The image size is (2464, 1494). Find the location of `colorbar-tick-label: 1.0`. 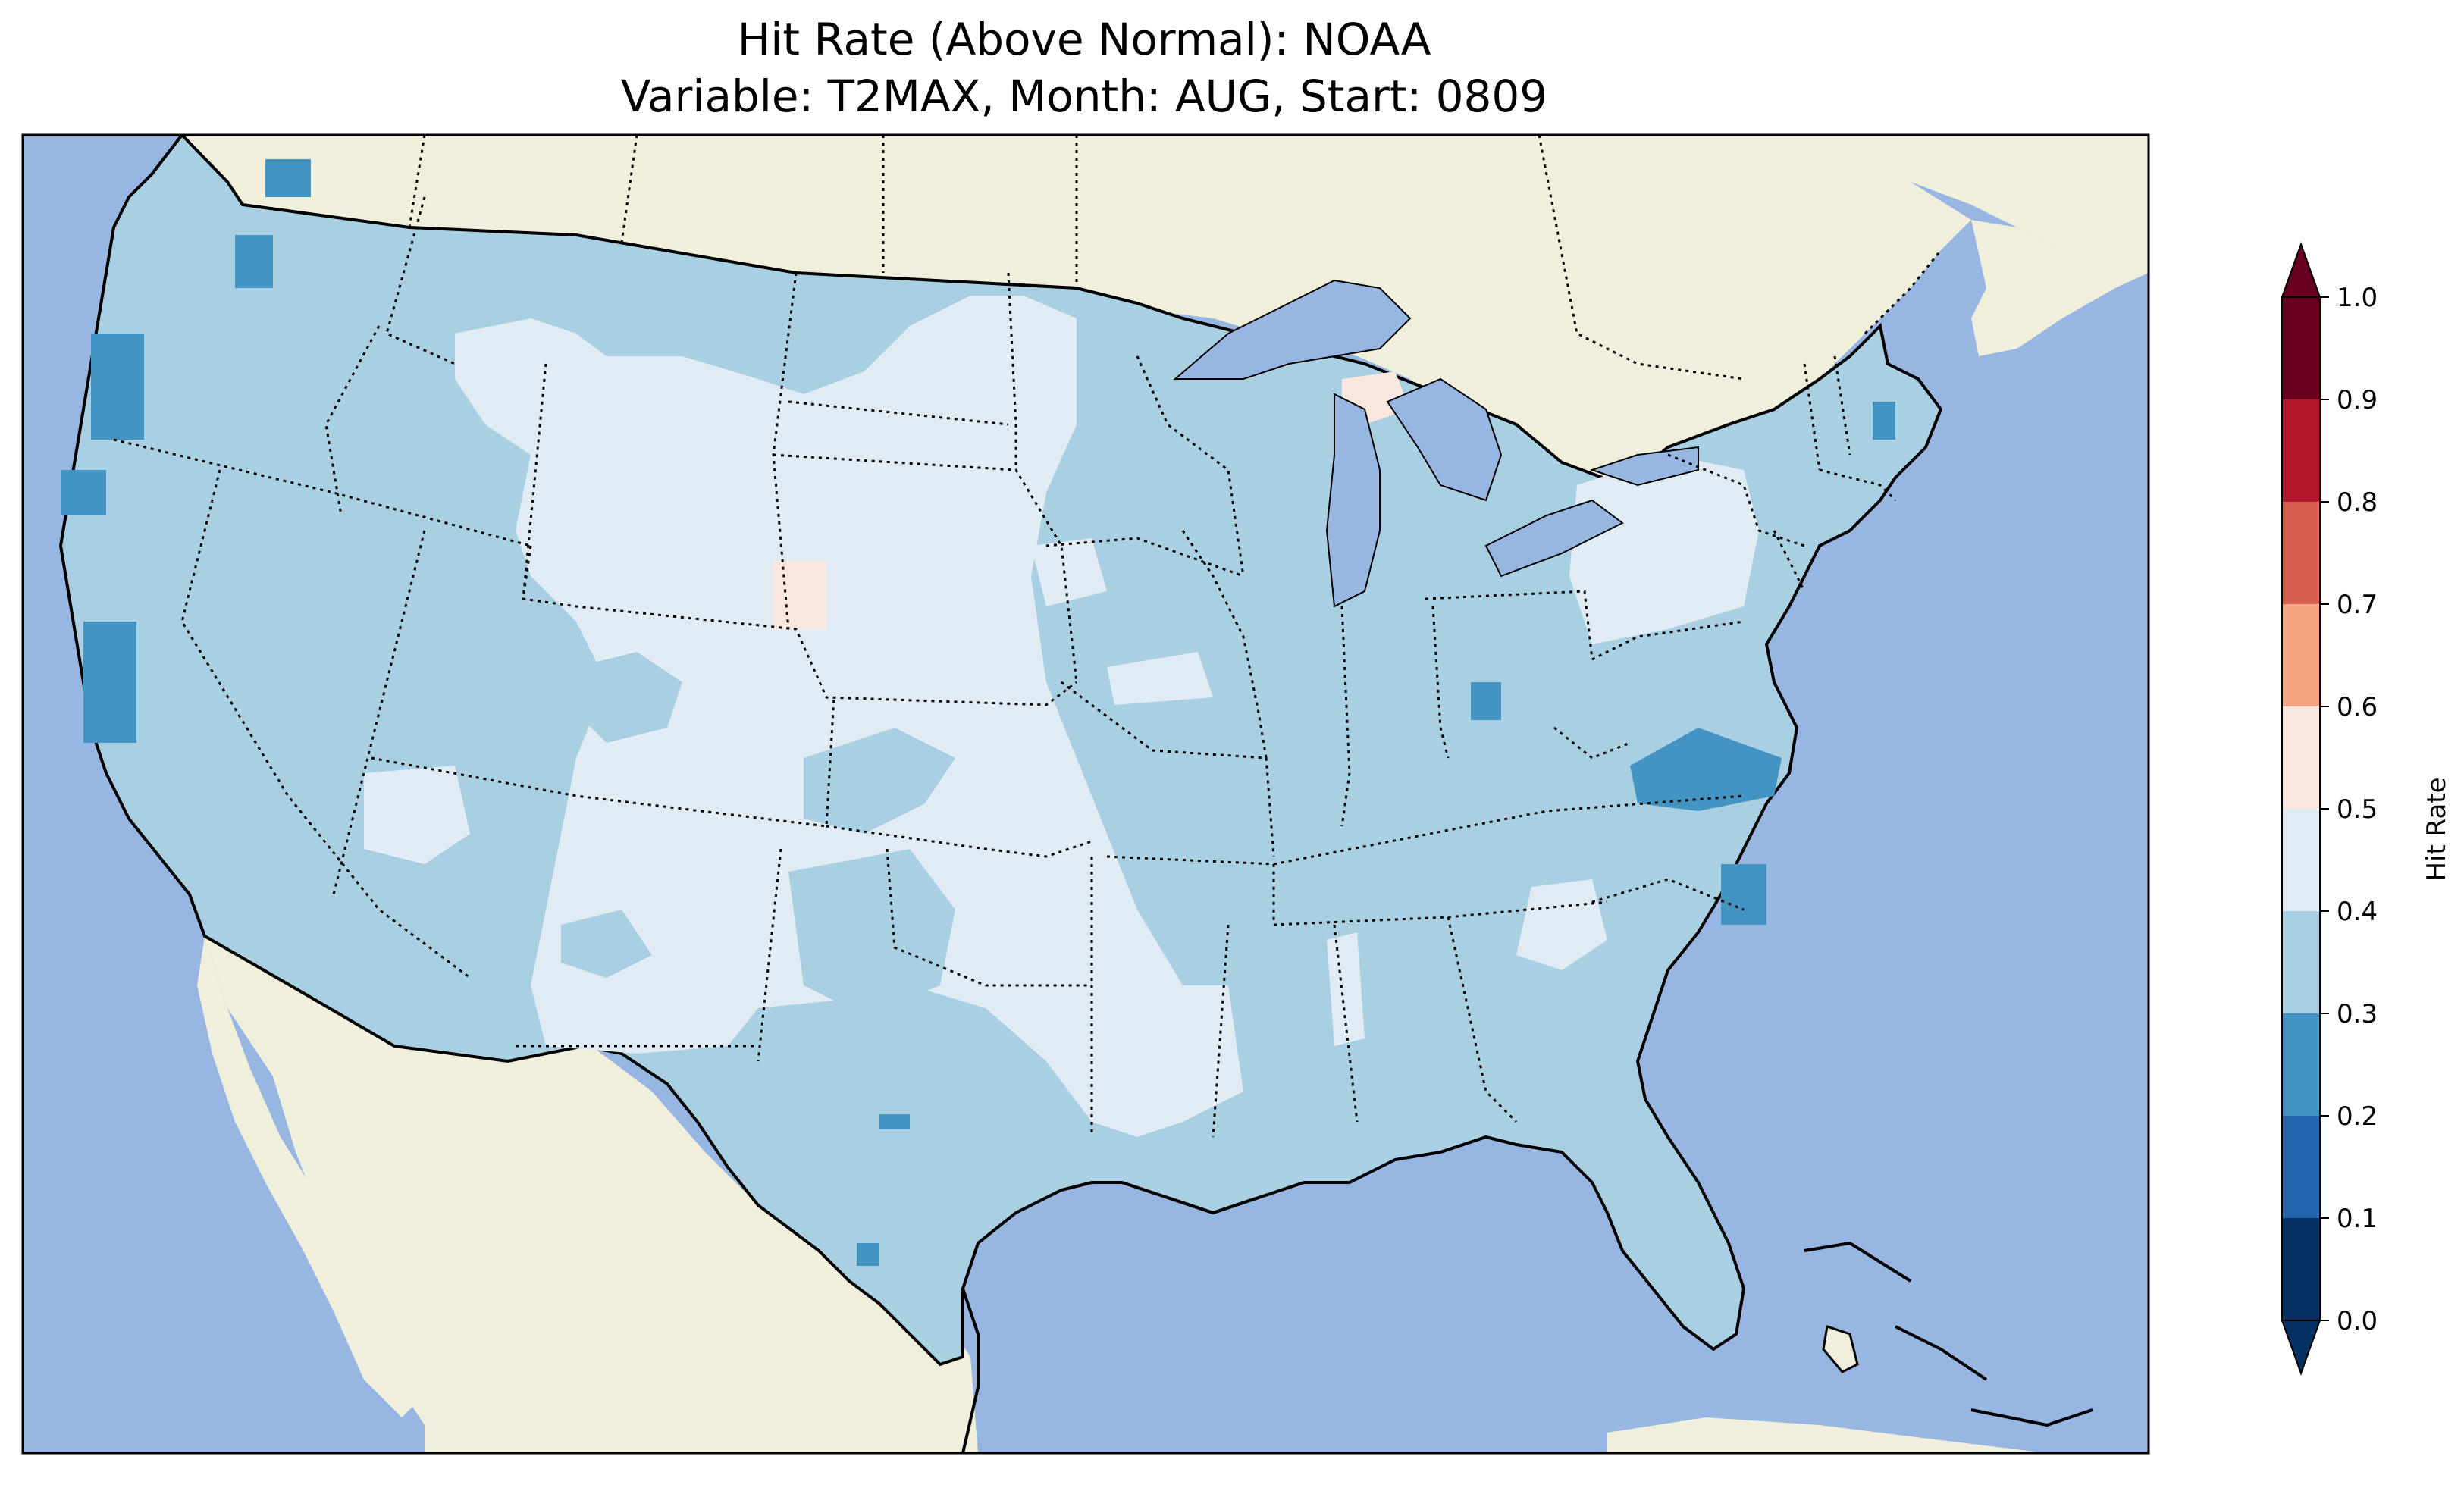

colorbar-tick-label: 1.0 is located at coordinates (2357, 298).